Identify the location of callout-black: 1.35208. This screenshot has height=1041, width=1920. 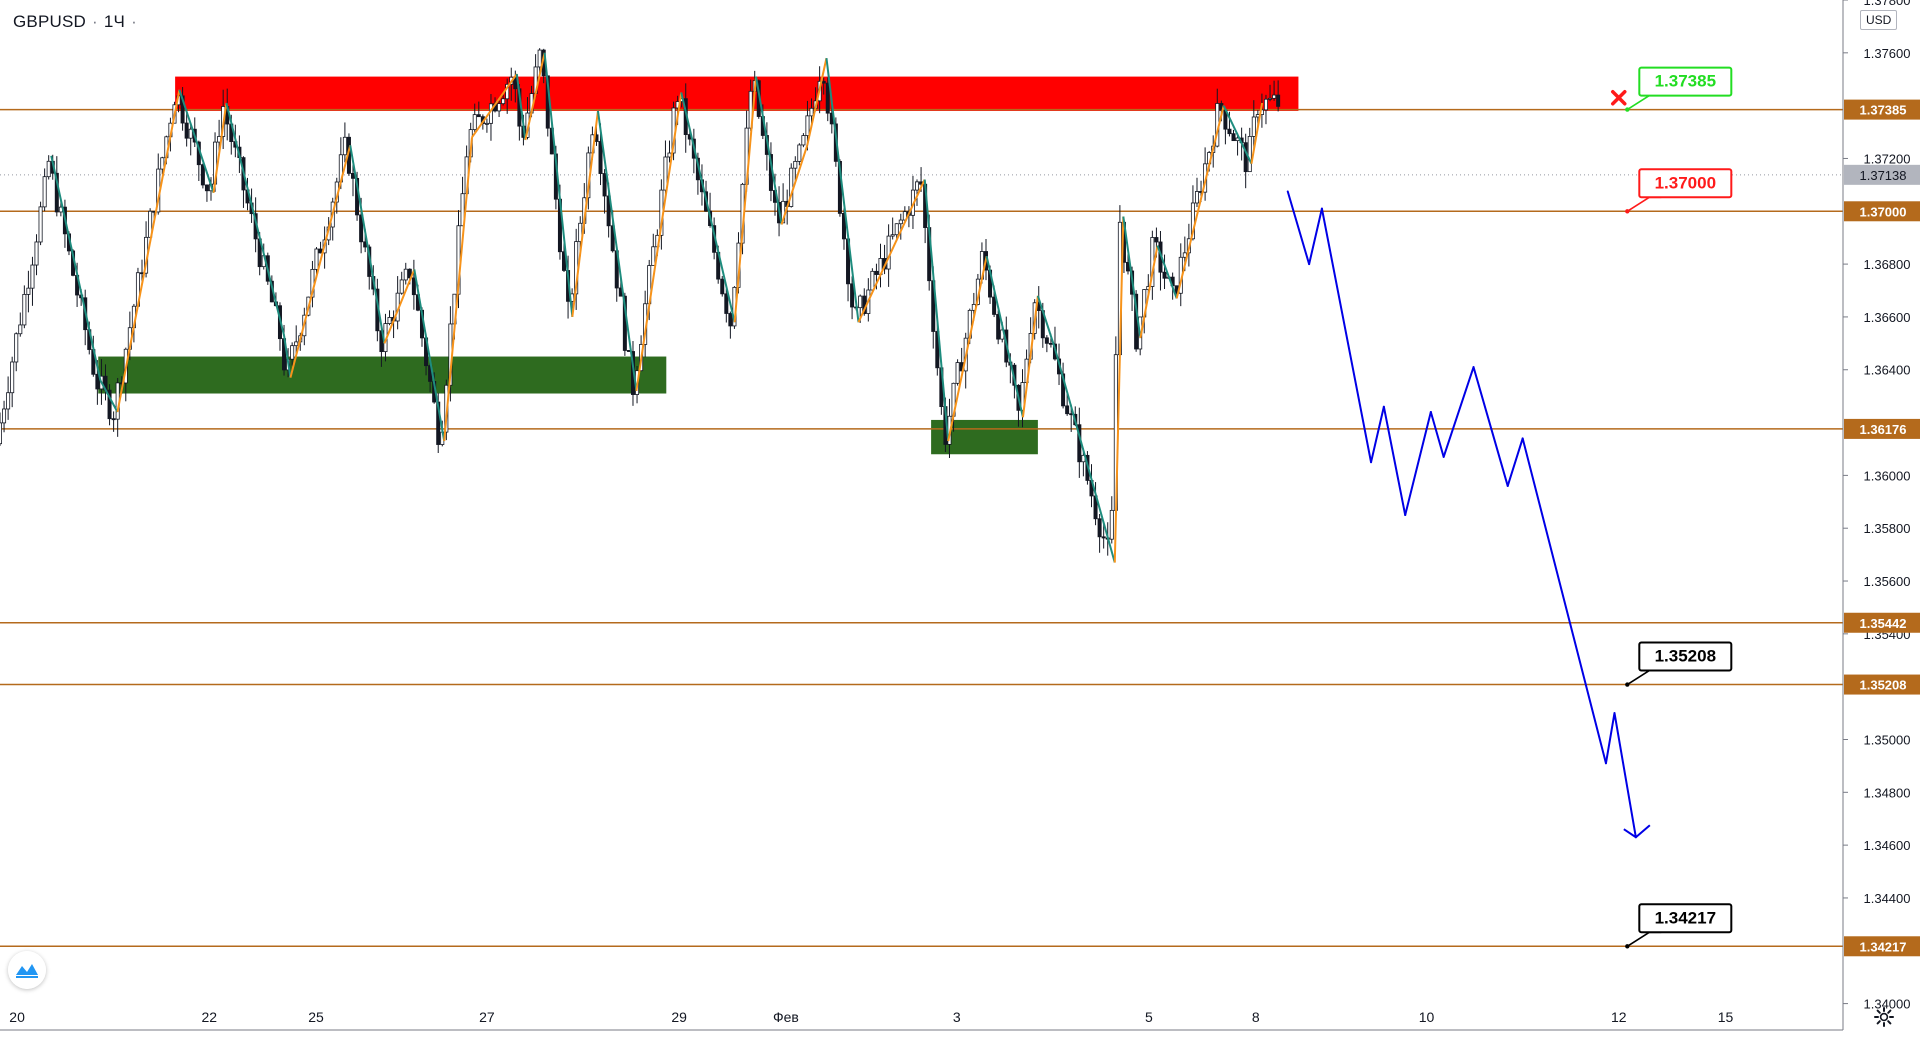
(1679, 664).